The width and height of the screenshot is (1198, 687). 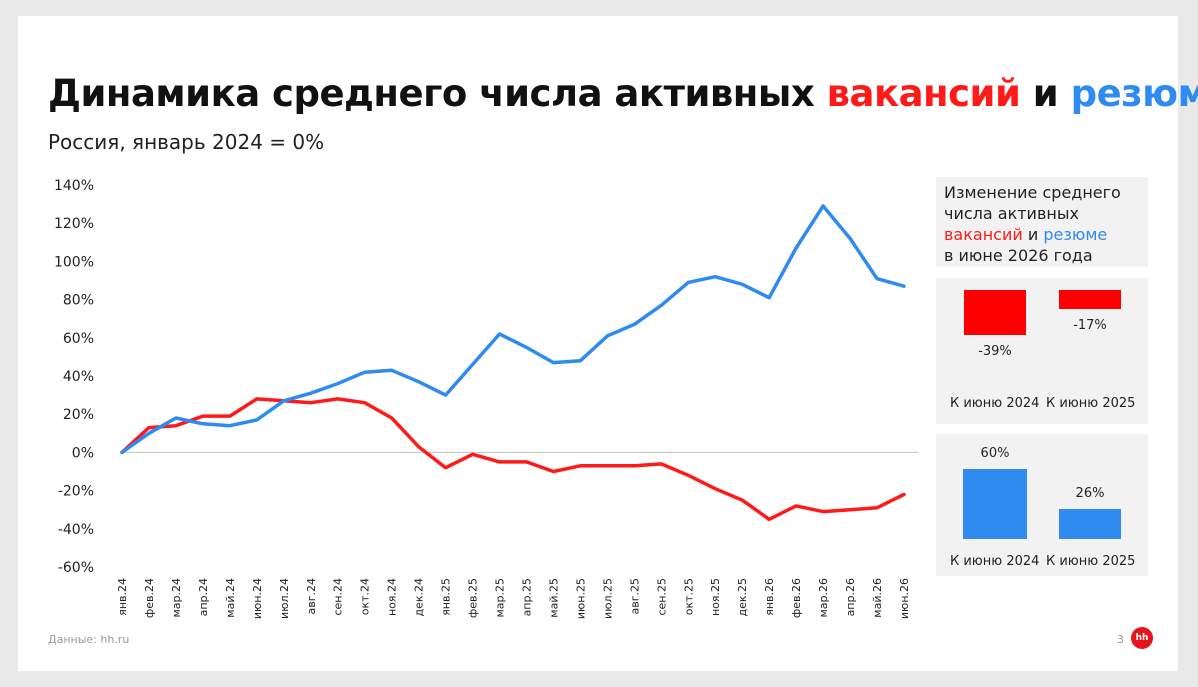 I want to click on title-resumes: резюме, so click(x=1134, y=93).